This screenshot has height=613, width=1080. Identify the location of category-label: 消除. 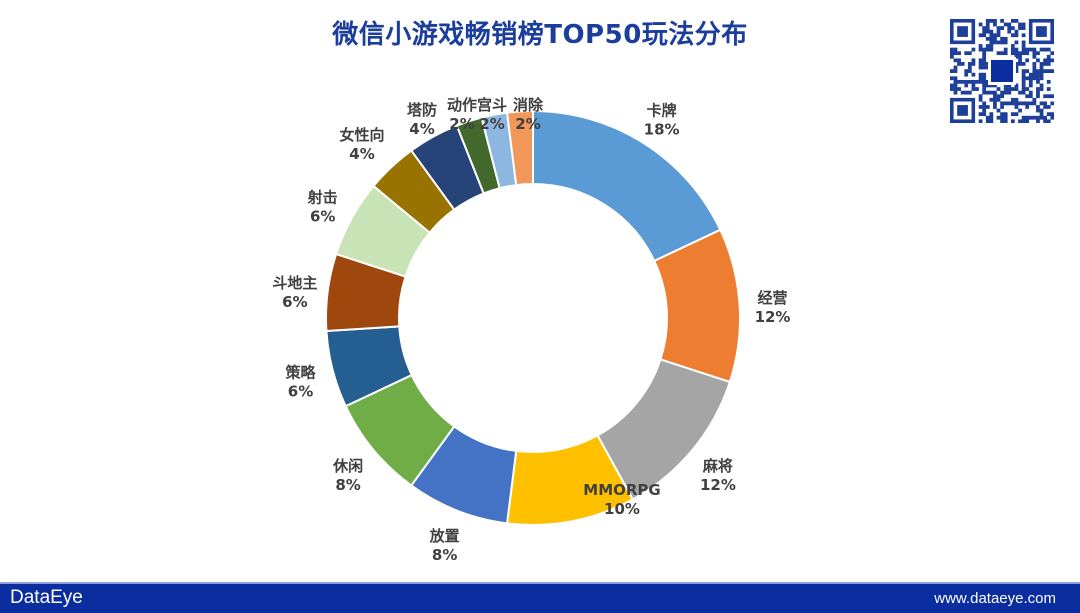
(528, 105).